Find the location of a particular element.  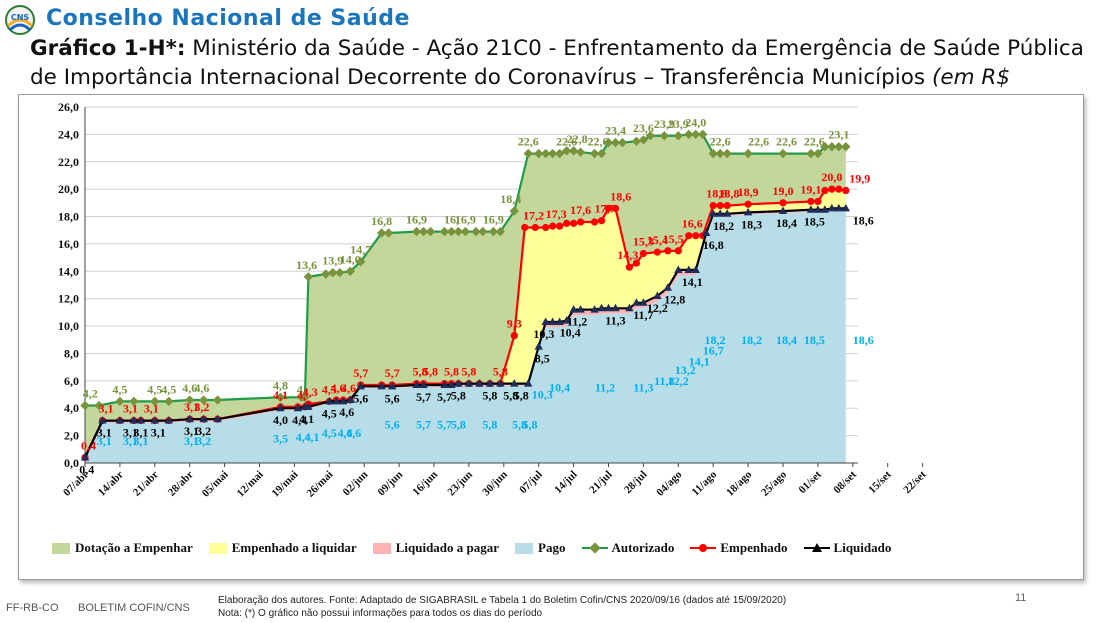

empenhado-data-label: 9,3 is located at coordinates (514, 324).